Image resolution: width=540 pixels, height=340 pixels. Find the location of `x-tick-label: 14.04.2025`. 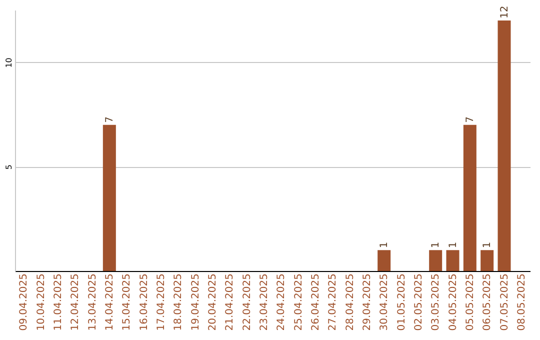

x-tick-label: 14.04.2025 is located at coordinates (110, 302).